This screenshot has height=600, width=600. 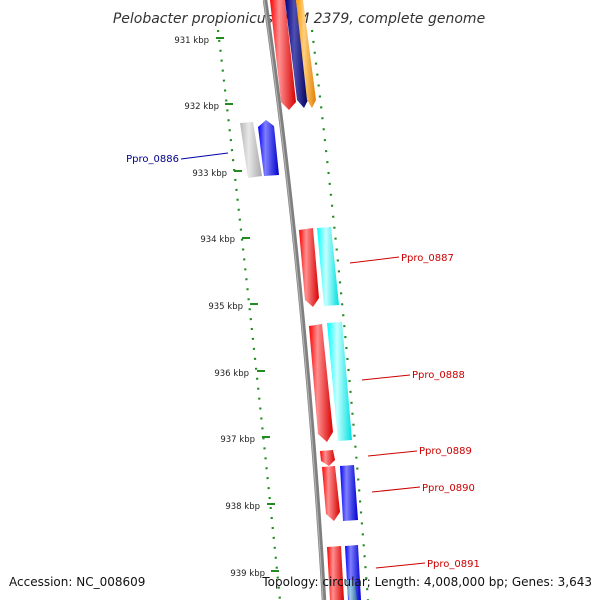 I want to click on gene-ppro-0890-arrow, so click(x=331, y=493).